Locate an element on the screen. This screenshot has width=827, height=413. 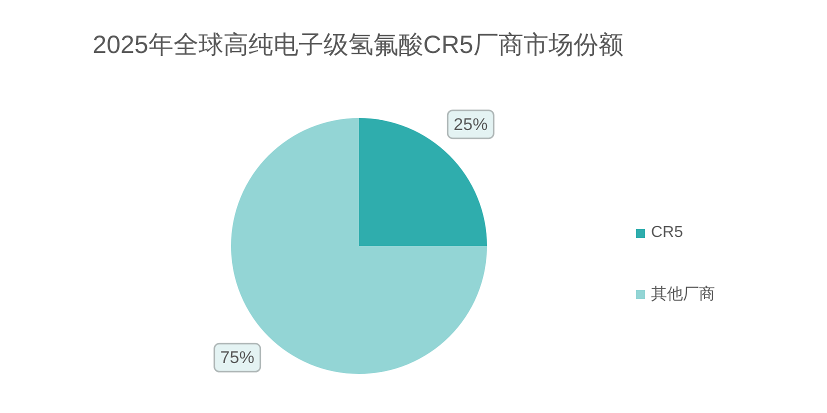
data-label: 25% is located at coordinates (471, 124).